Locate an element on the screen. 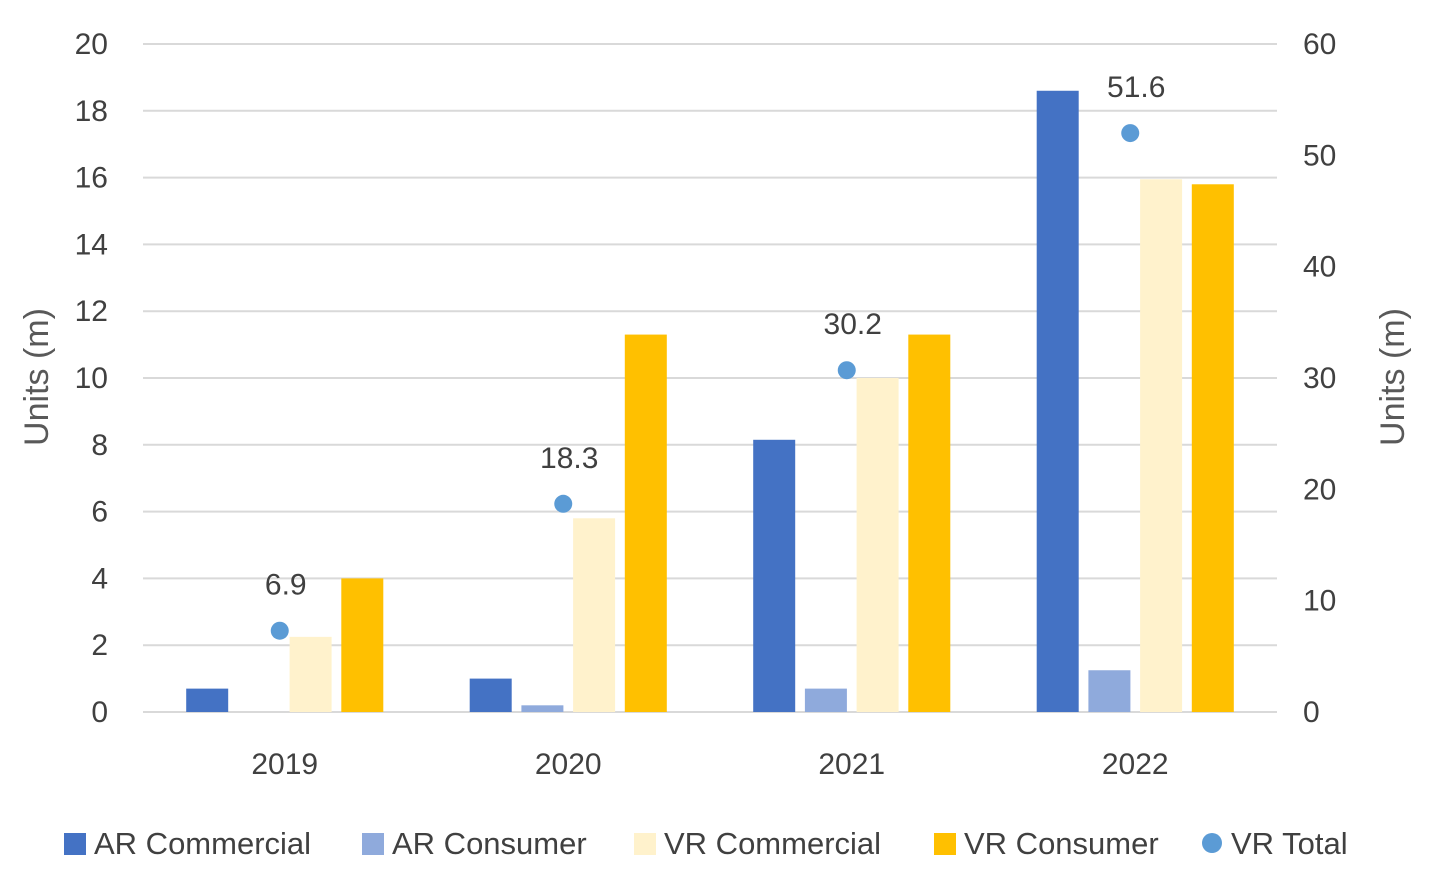 Image resolution: width=1449 pixels, height=894 pixels. left-tick-label: 12 is located at coordinates (91, 311).